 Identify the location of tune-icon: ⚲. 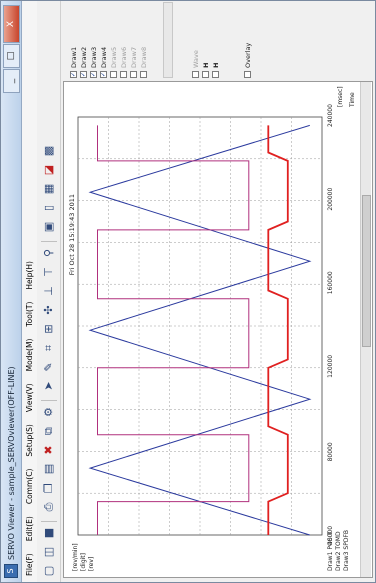
(48, 253).